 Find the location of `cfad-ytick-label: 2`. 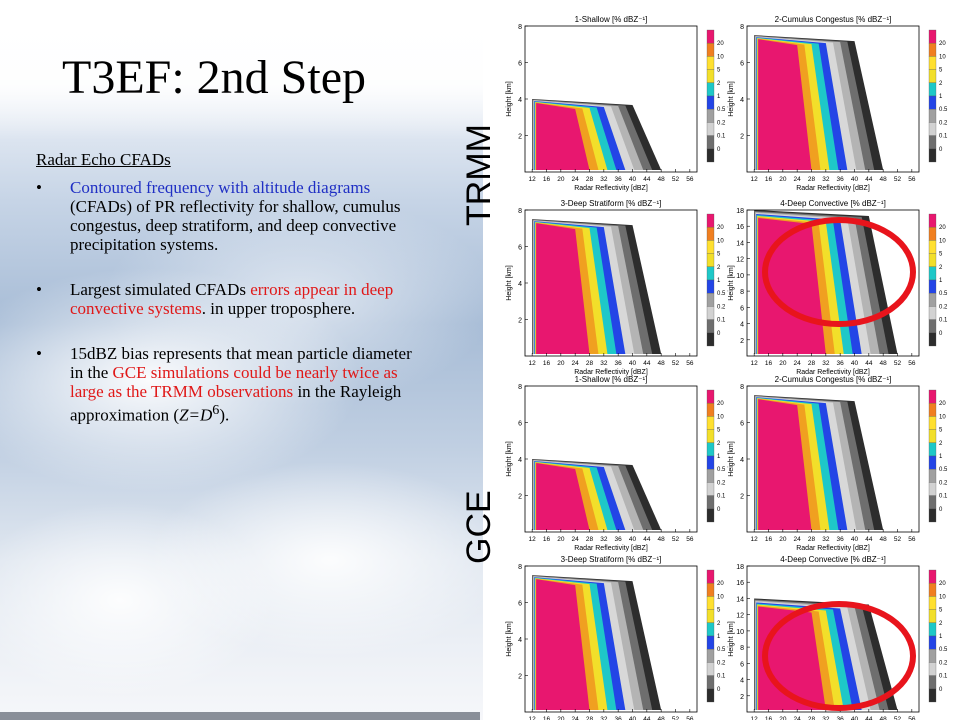

cfad-ytick-label: 2 is located at coordinates (520, 321).